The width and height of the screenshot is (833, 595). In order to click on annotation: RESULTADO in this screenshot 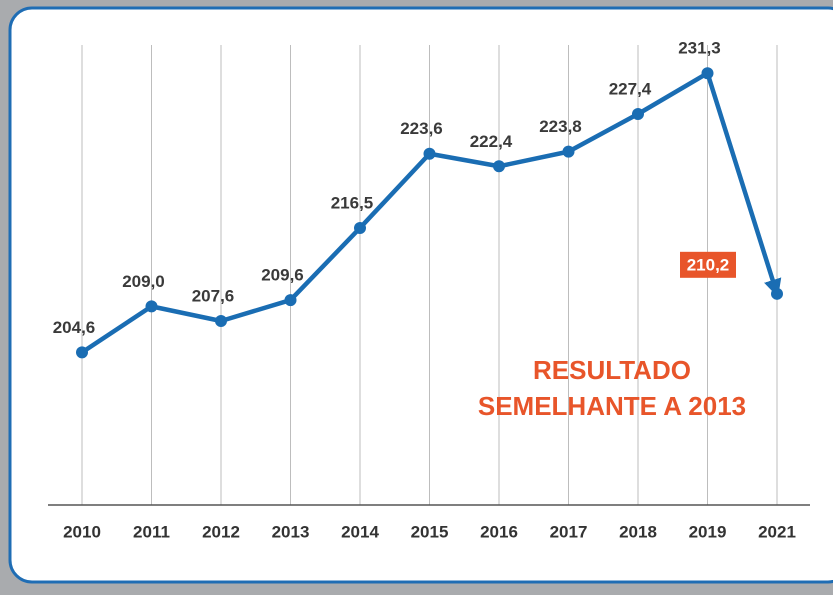, I will do `click(612, 370)`.